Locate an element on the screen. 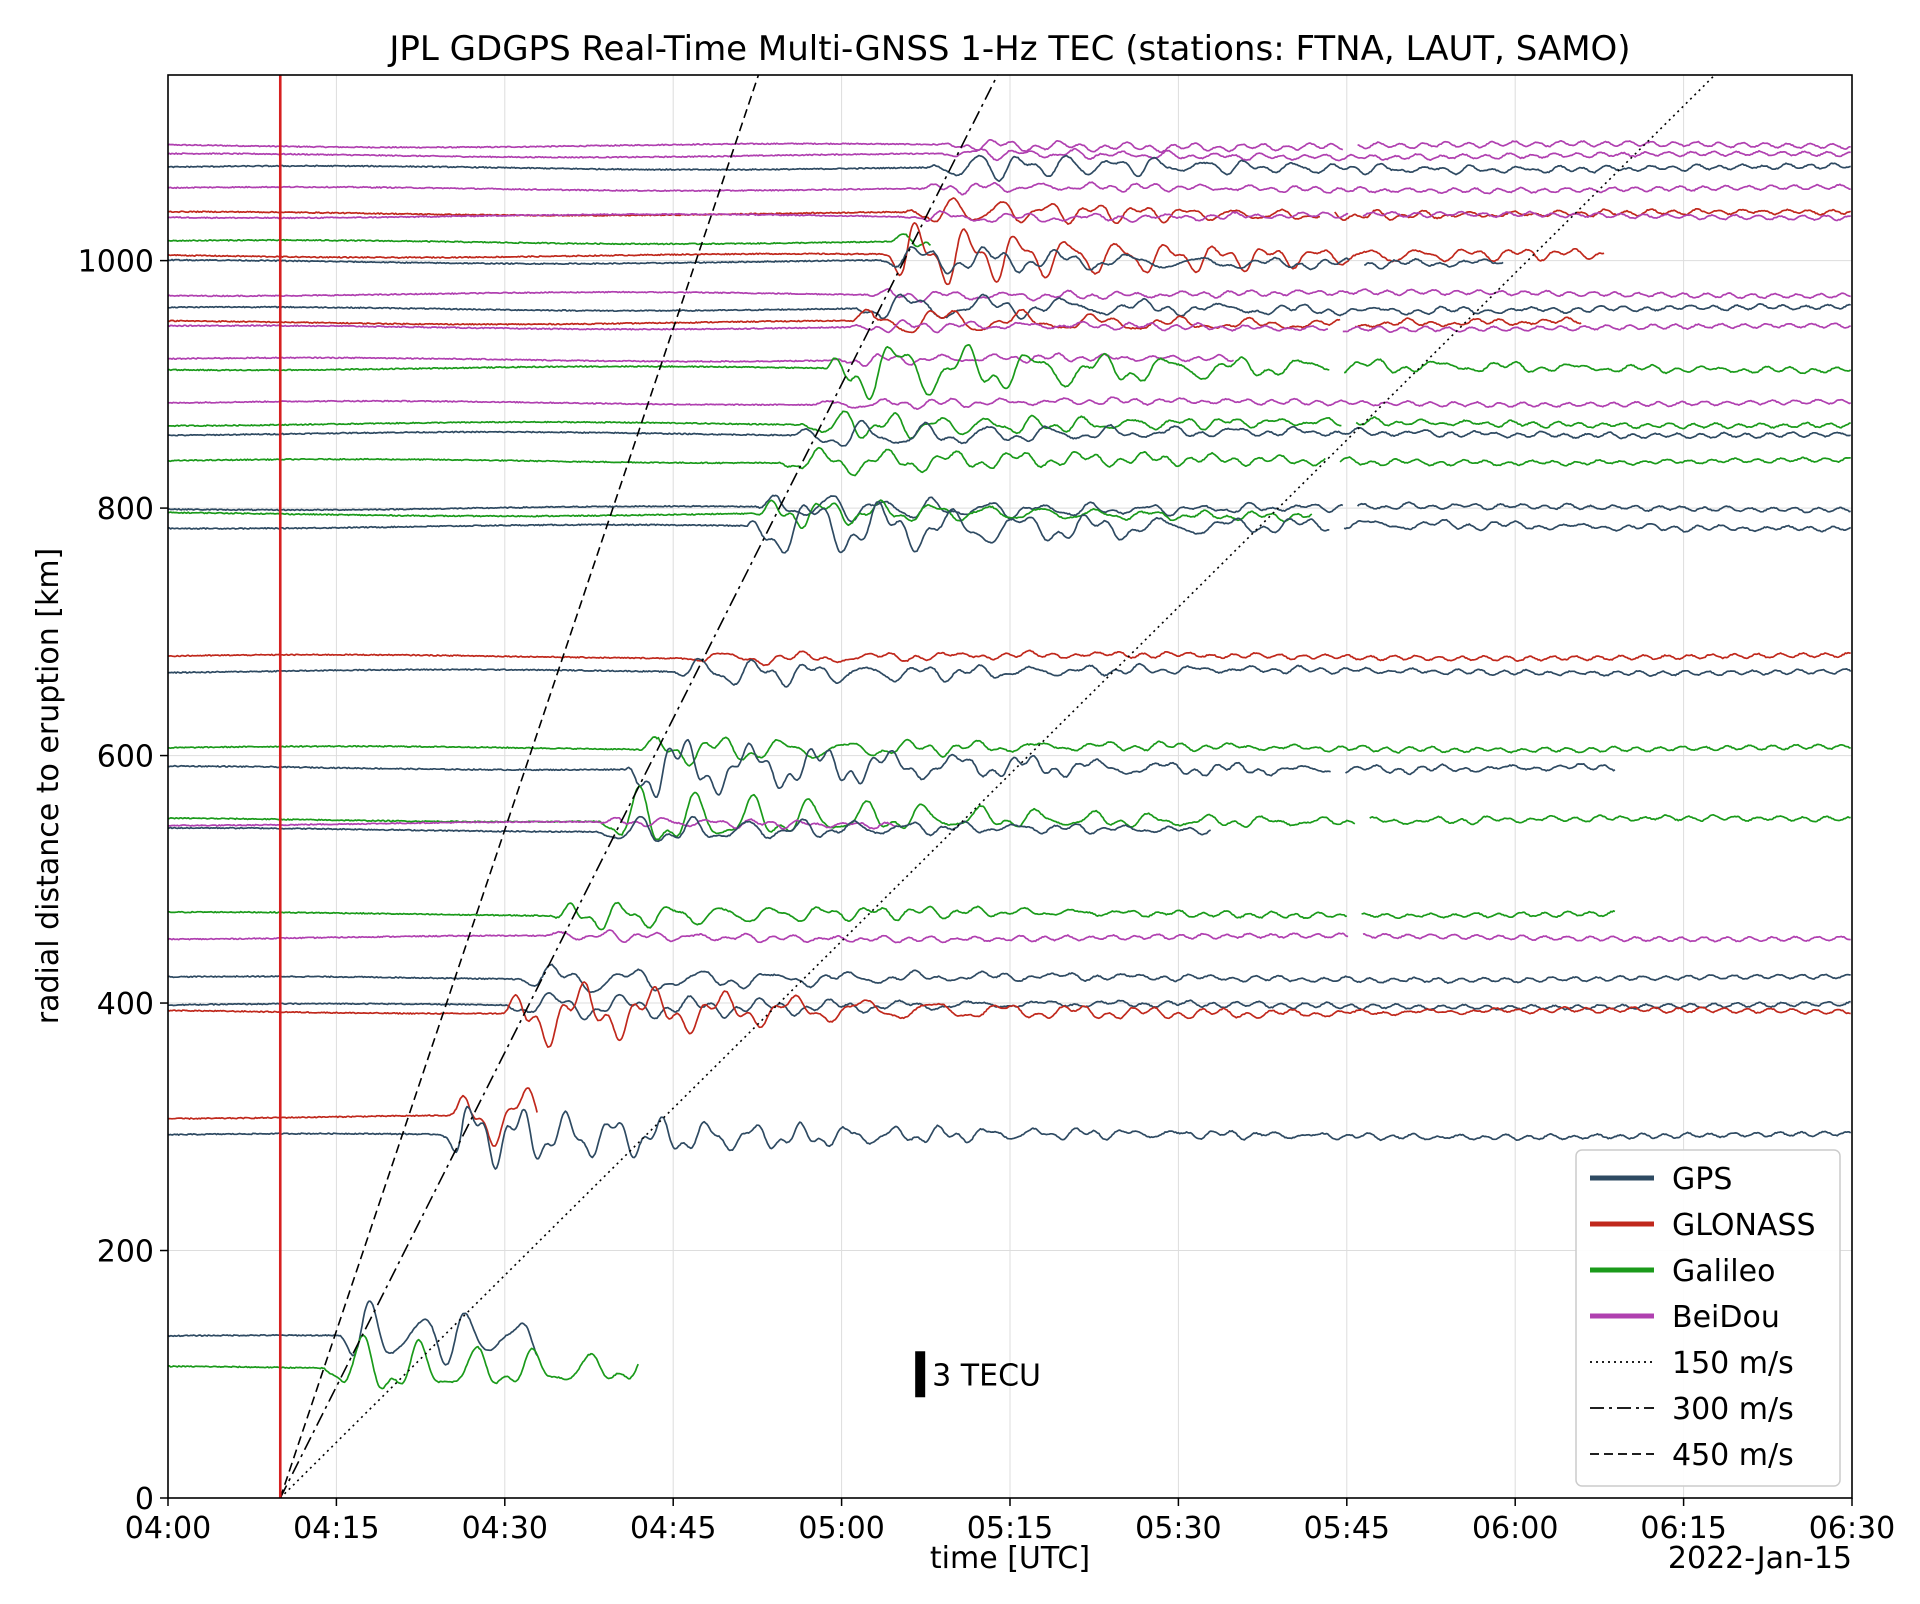  legend-label: GPS is located at coordinates (1702, 1179).